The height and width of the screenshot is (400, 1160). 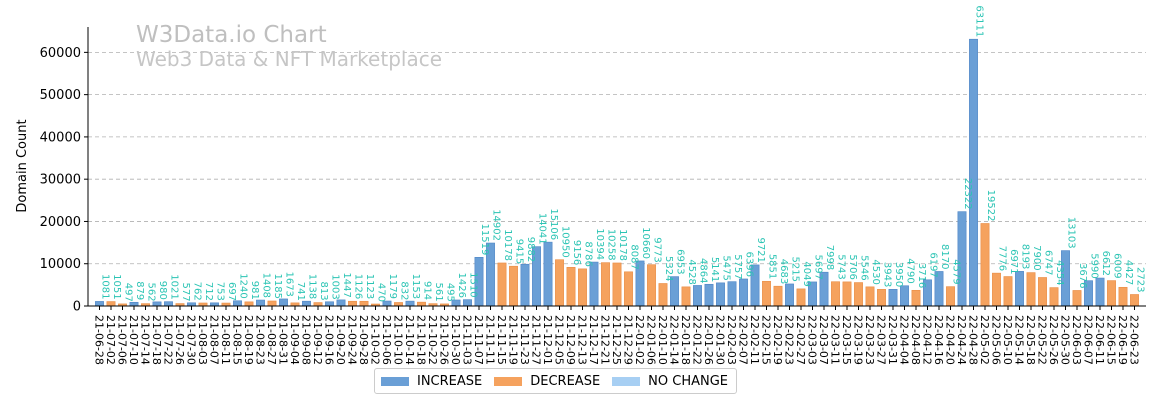 I want to click on legend-item-increase: INCREASE, so click(x=431, y=381).